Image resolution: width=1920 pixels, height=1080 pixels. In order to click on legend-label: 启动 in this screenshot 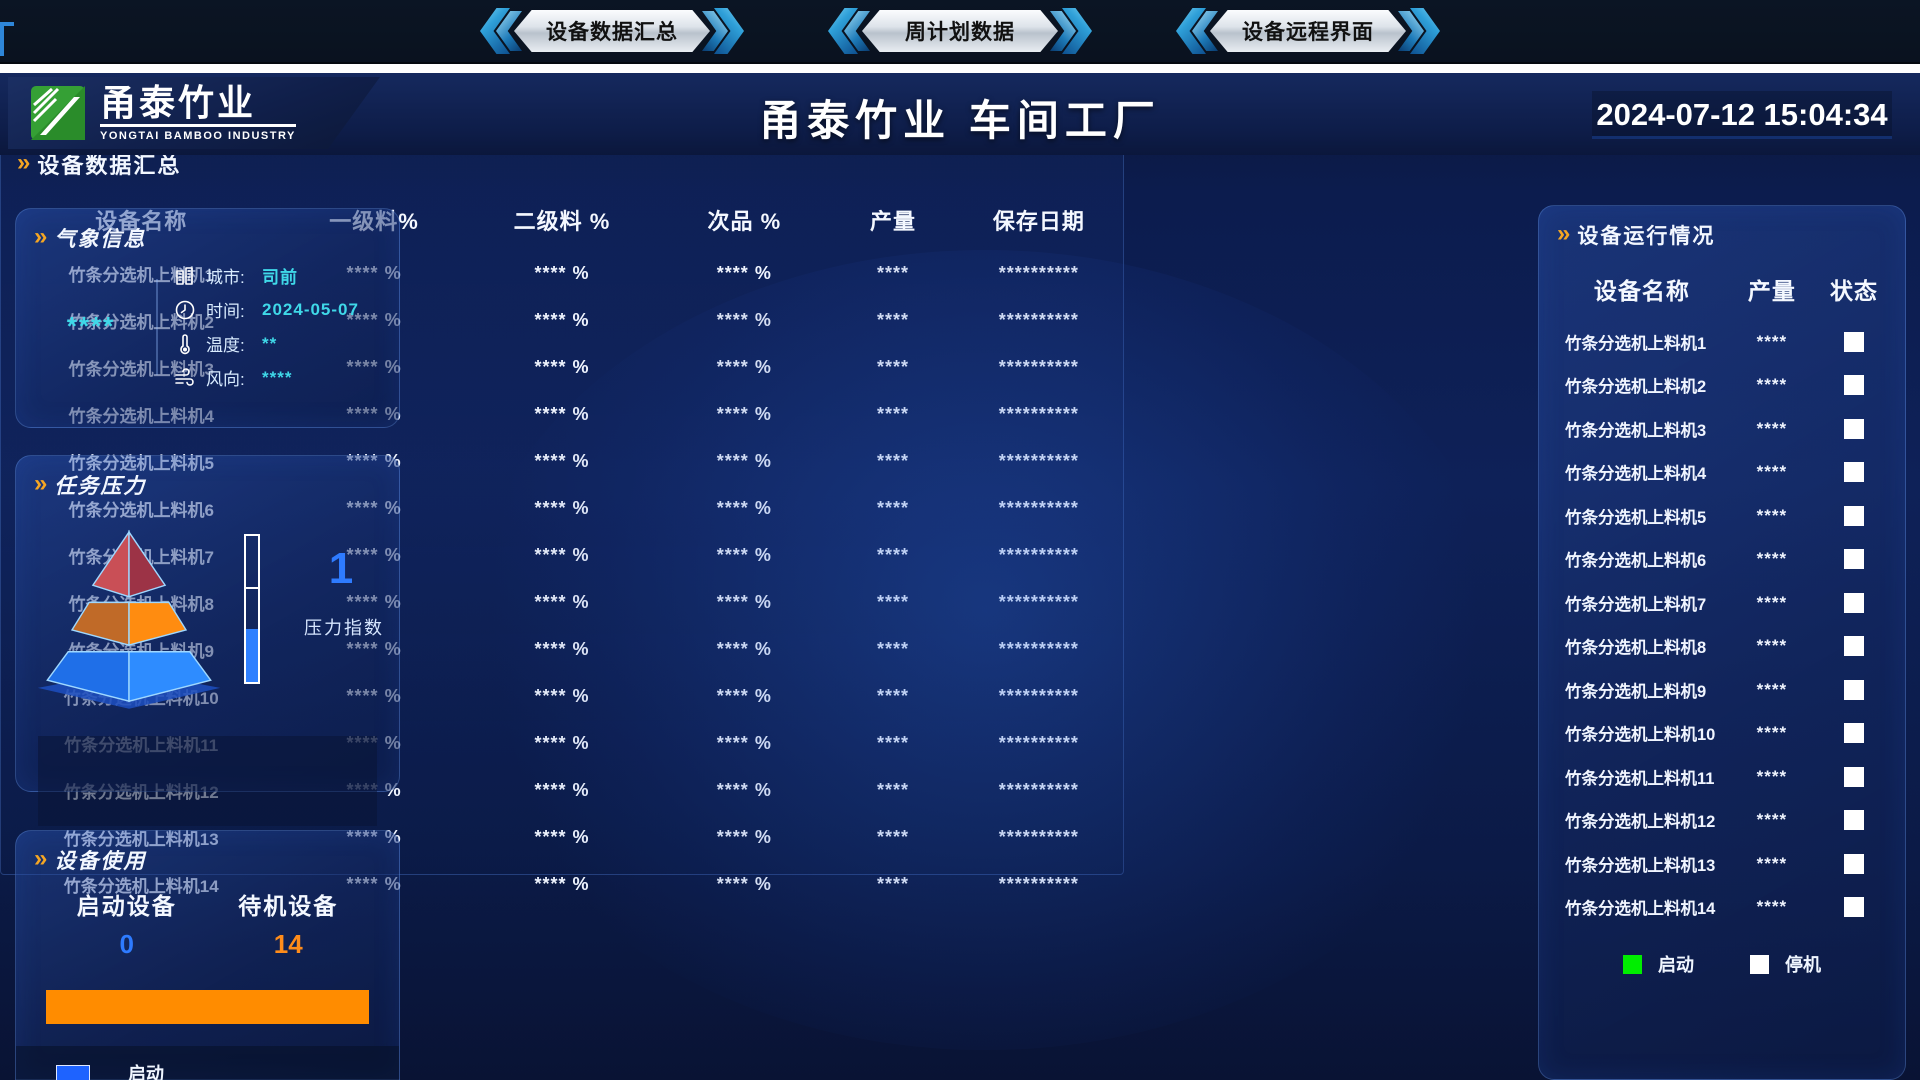, I will do `click(1676, 965)`.